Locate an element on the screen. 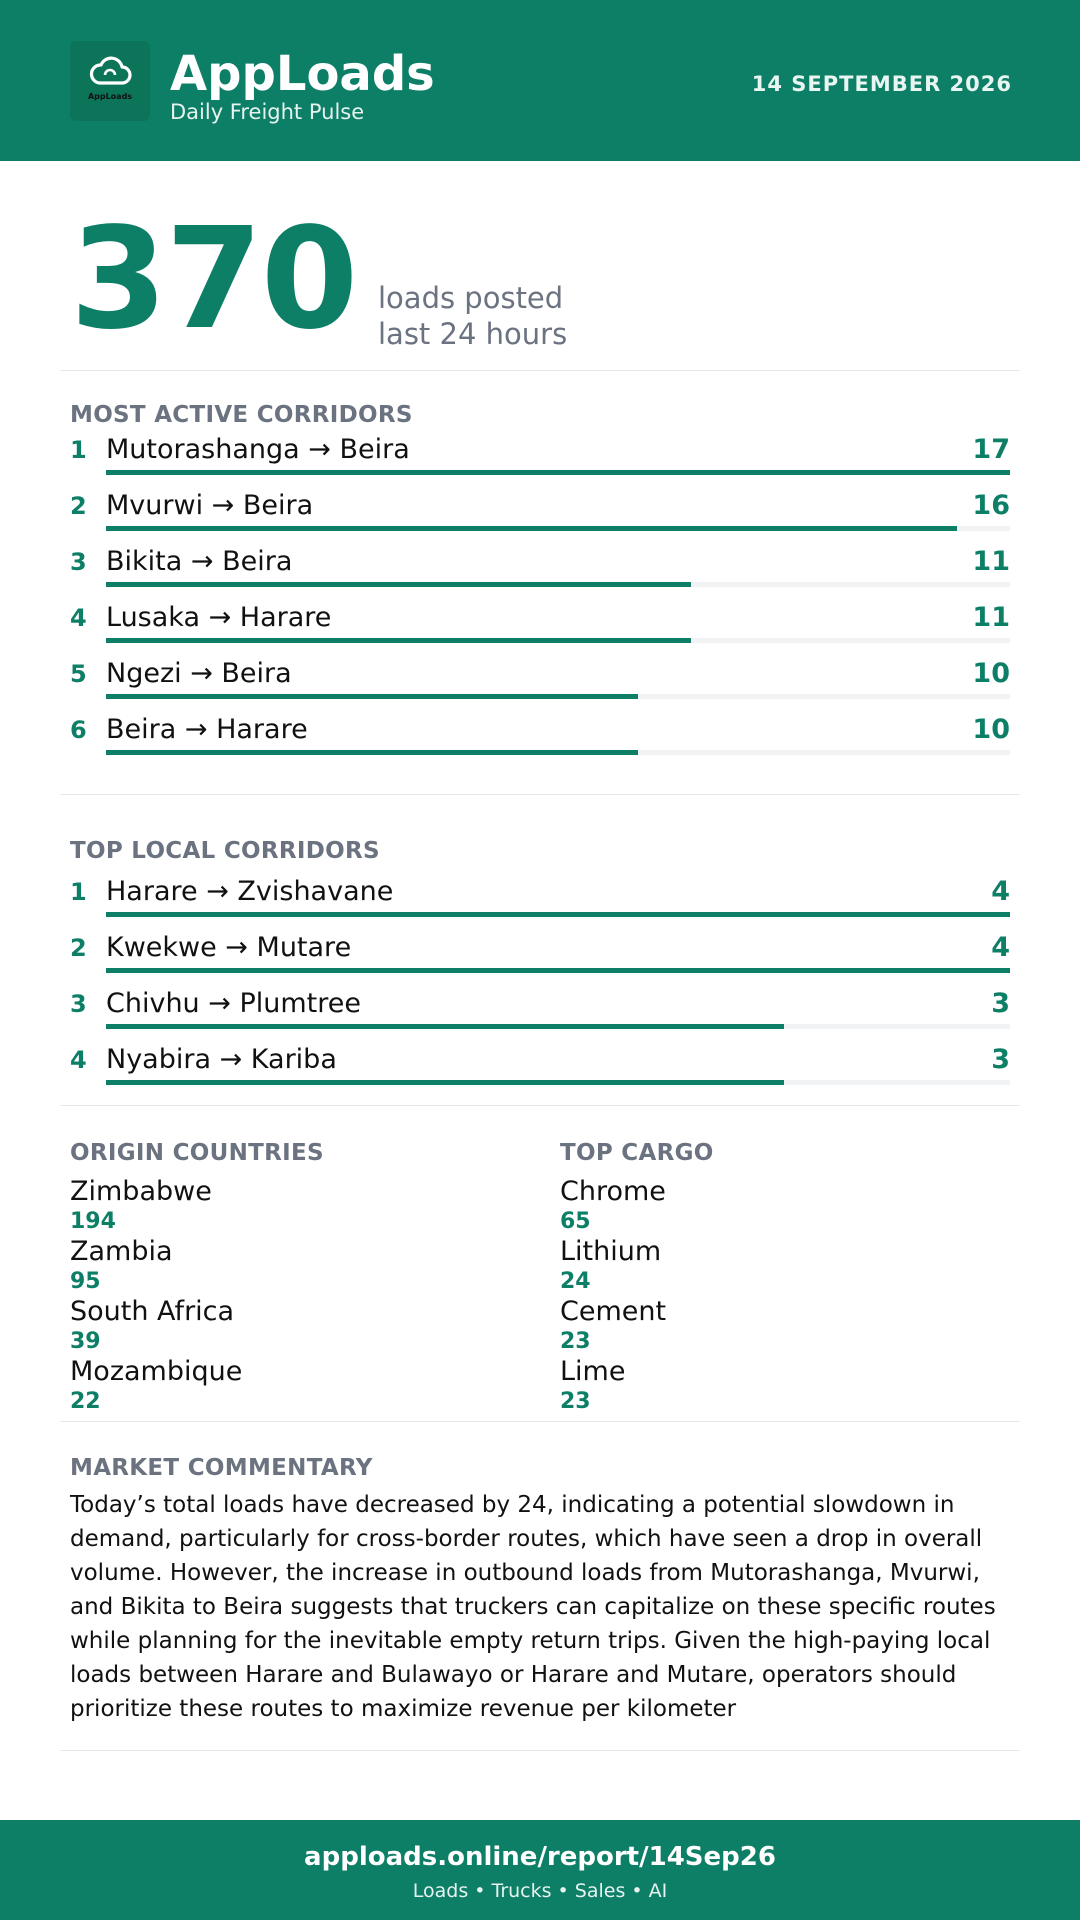  corridor-route: Mutorashanga → Beira is located at coordinates (258, 449).